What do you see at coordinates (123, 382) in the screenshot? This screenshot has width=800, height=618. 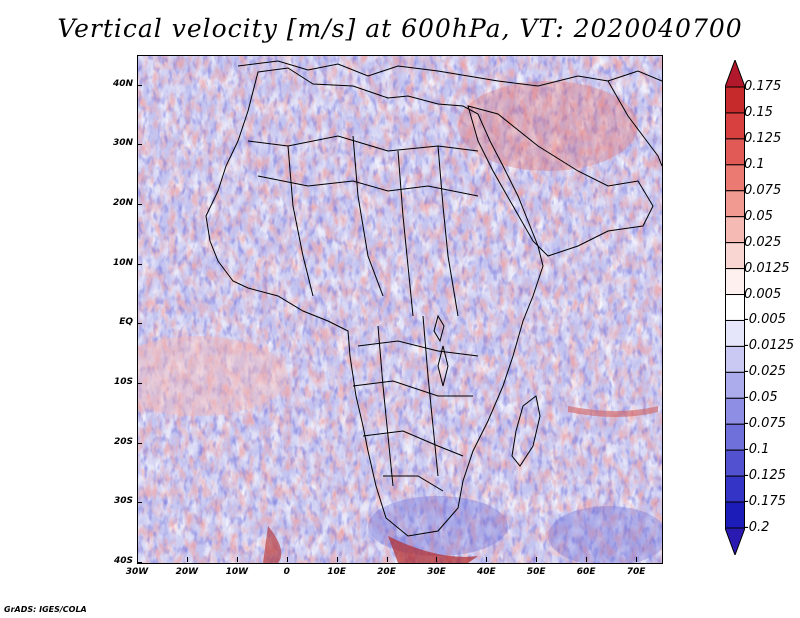 I see `lat-tick-label: 10S` at bounding box center [123, 382].